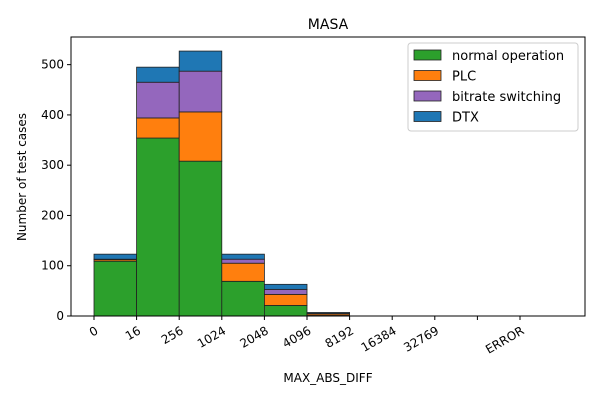 The height and width of the screenshot is (404, 600). Describe the element at coordinates (94, 331) in the screenshot. I see `x-tick-label: 0` at that location.